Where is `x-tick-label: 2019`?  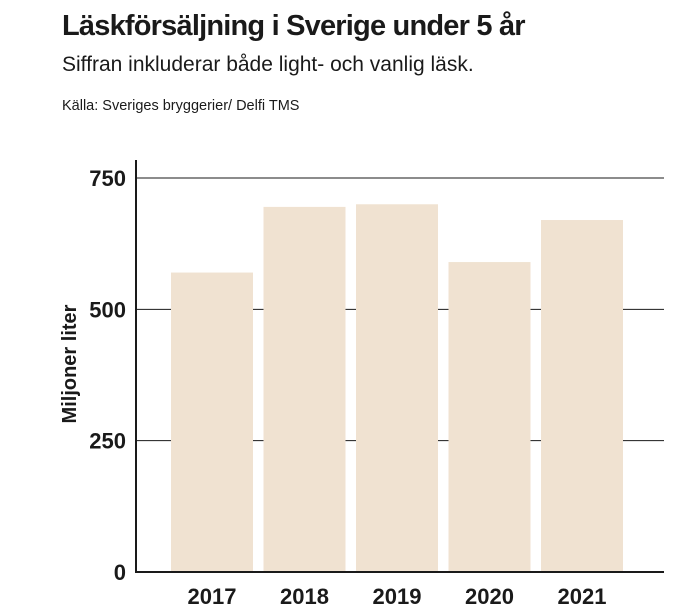
x-tick-label: 2019 is located at coordinates (397, 596).